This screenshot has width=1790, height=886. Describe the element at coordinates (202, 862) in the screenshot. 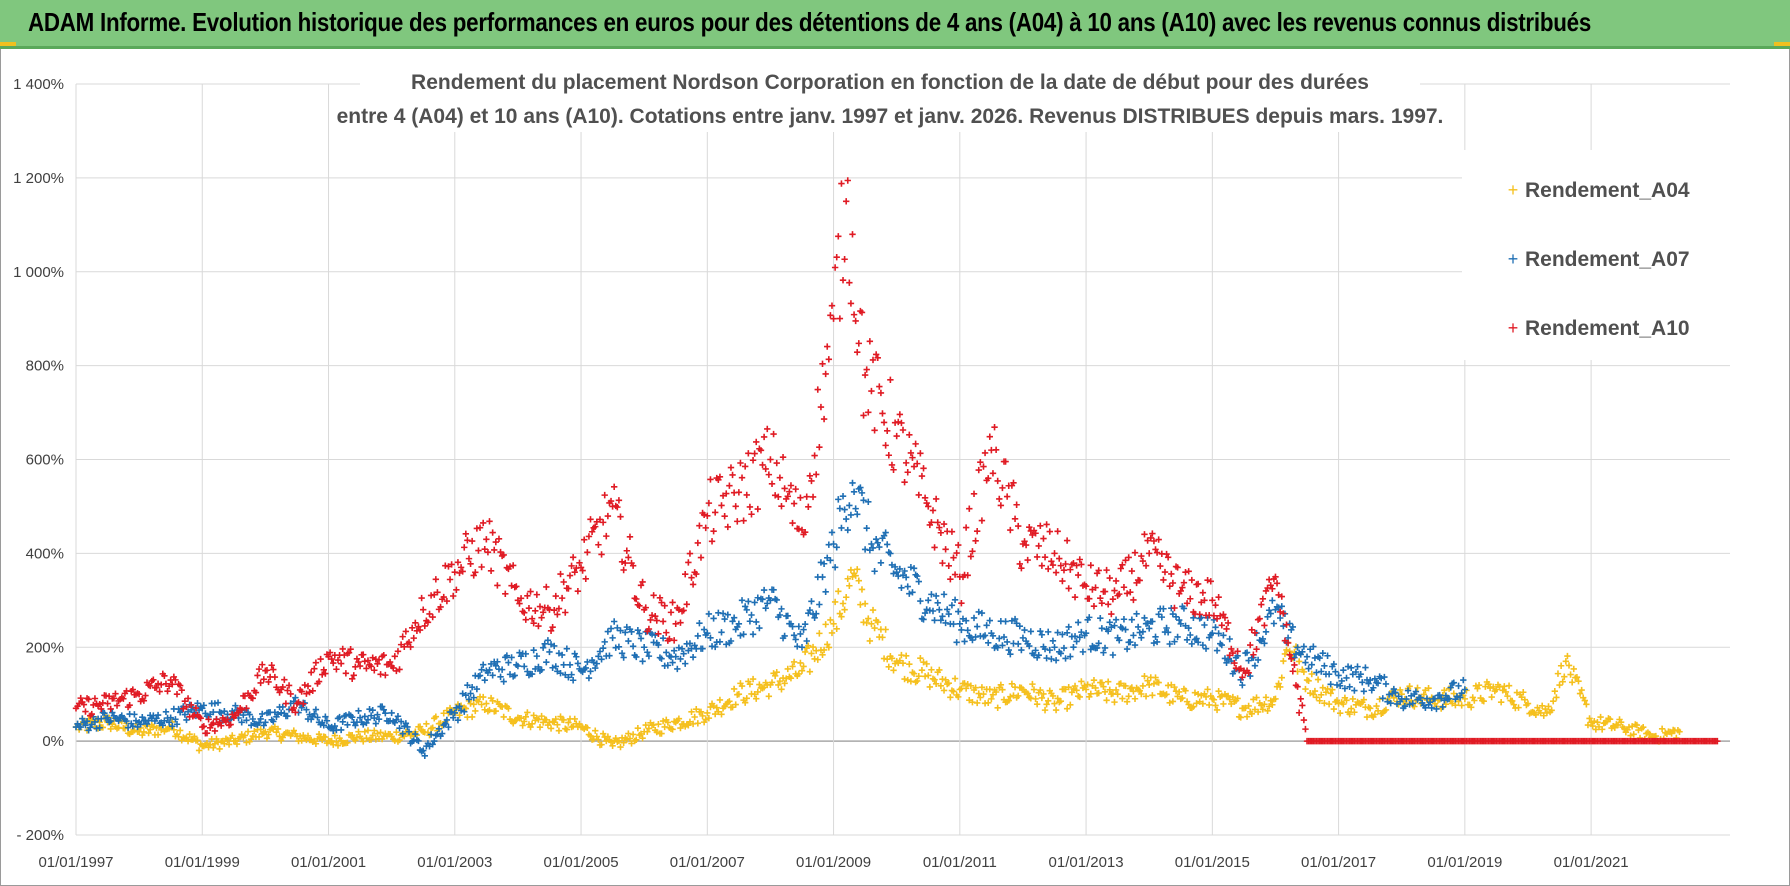

I see `x-tick-label: 01/01/1999` at that location.